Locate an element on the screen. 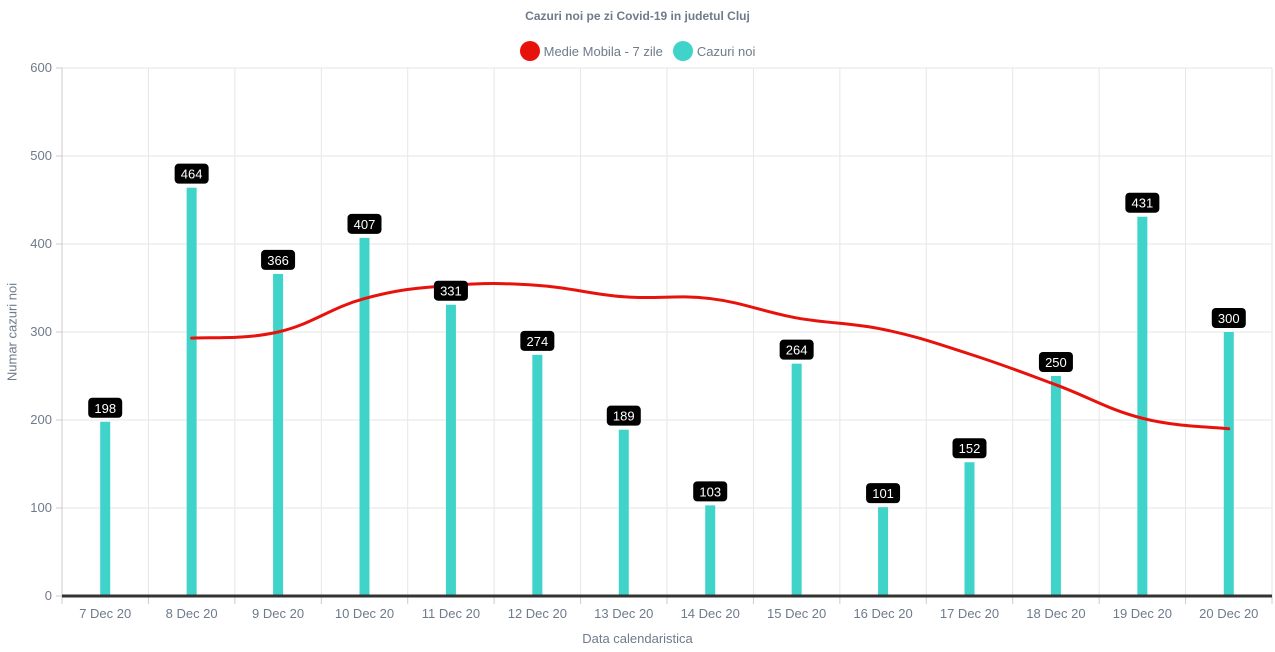  legend-item-new-cases: Cazuri noi is located at coordinates (714, 51).